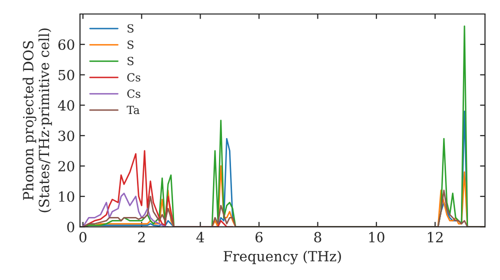  What do you see at coordinates (133, 110) in the screenshot?
I see `legend-label: Ta` at bounding box center [133, 110].